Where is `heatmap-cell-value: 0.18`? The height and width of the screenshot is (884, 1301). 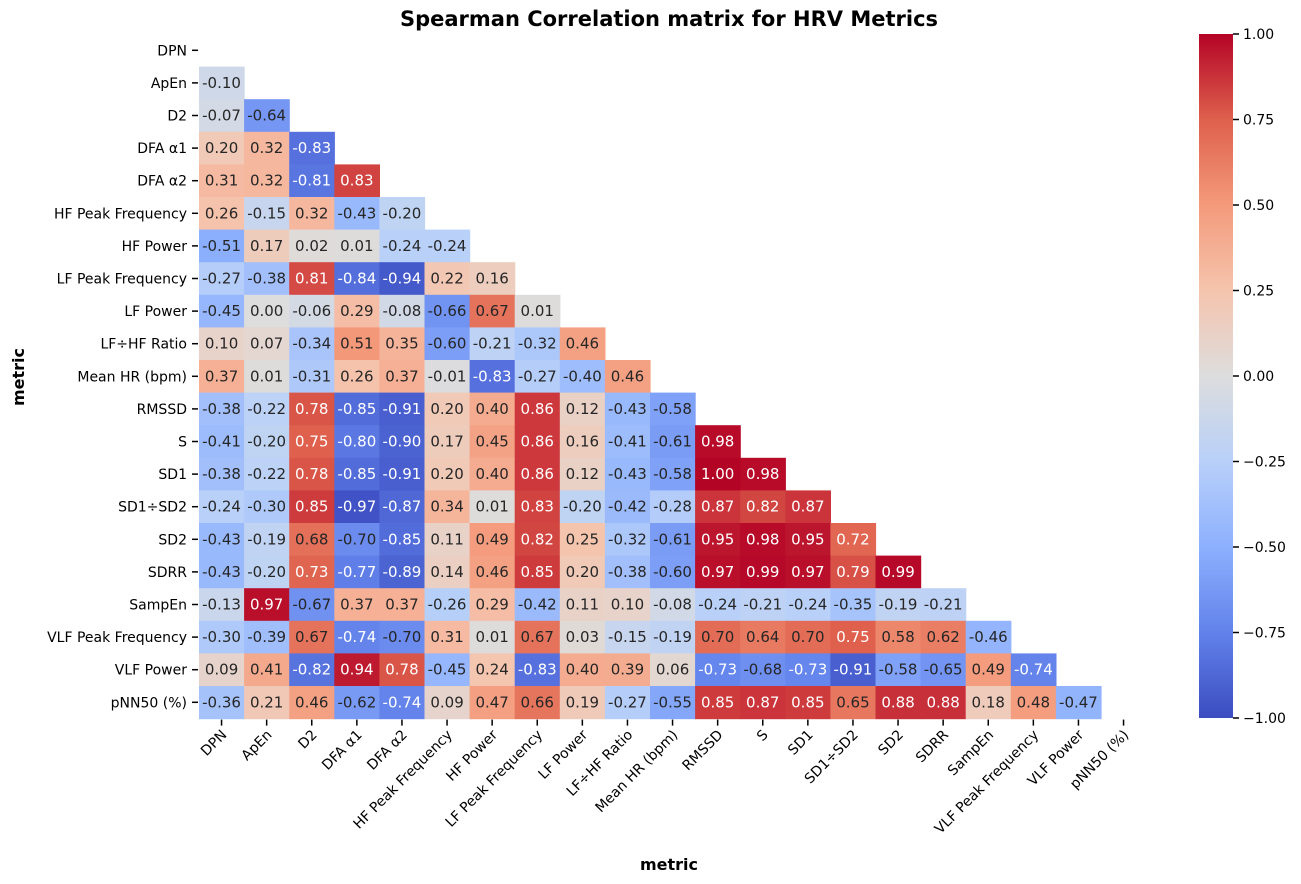 heatmap-cell-value: 0.18 is located at coordinates (988, 702).